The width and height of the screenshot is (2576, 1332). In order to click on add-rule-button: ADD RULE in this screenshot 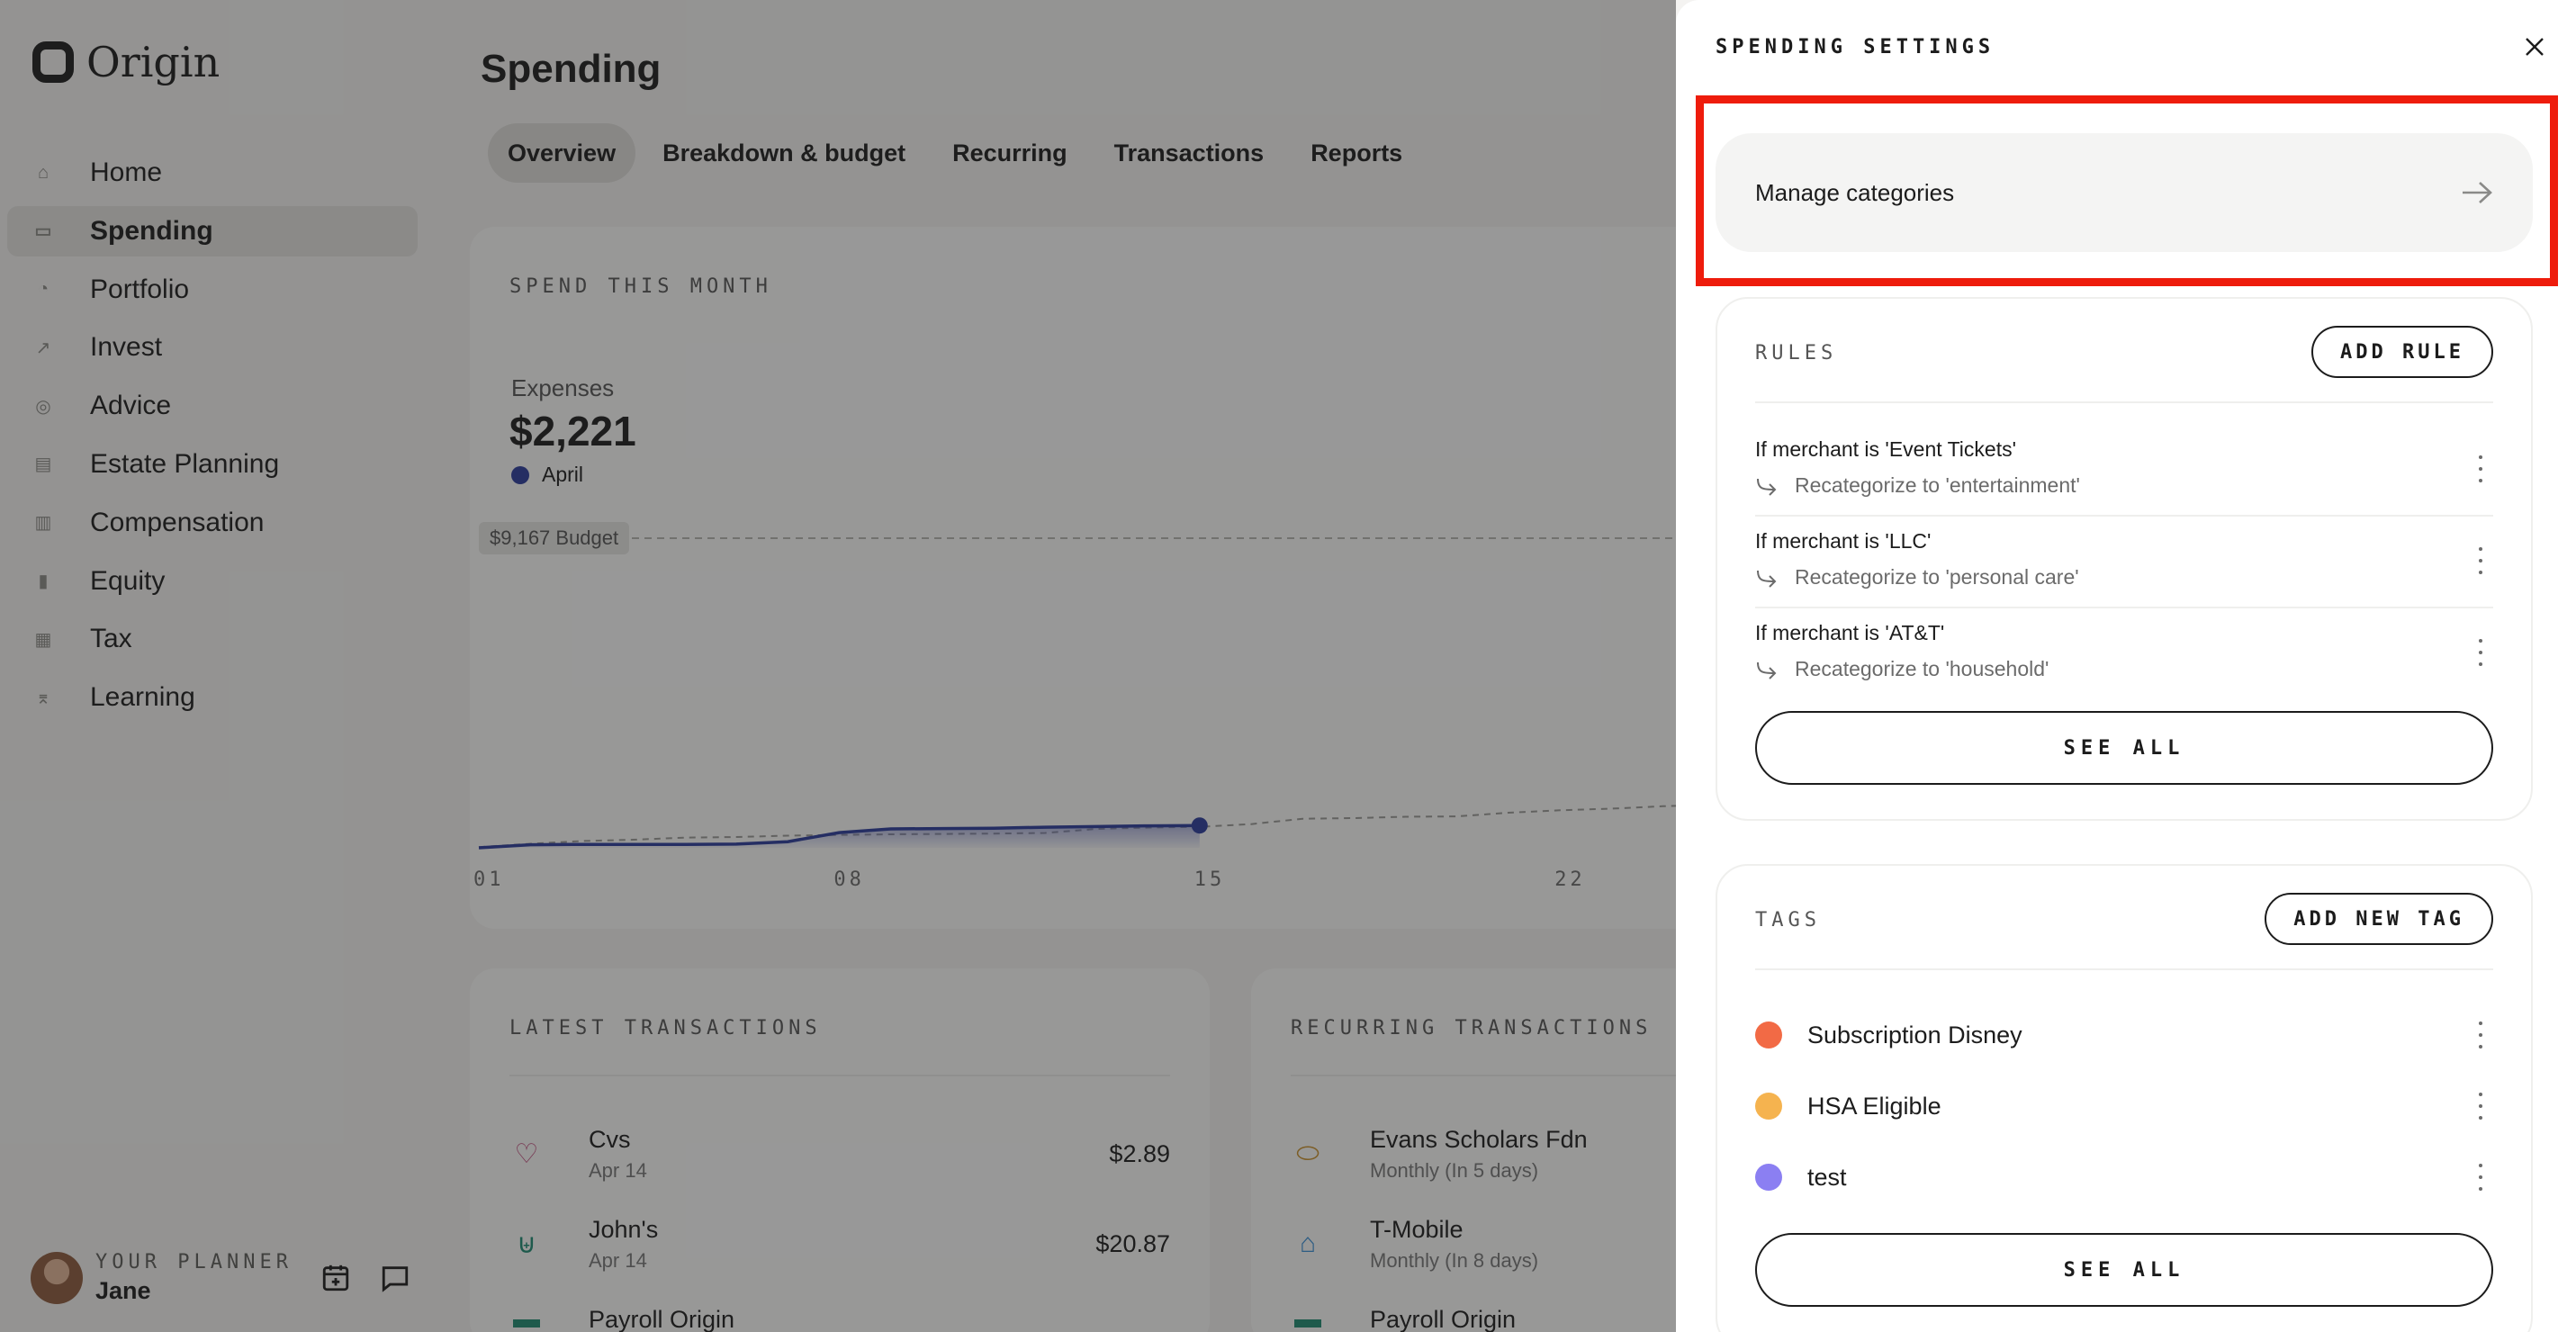, I will do `click(2402, 352)`.